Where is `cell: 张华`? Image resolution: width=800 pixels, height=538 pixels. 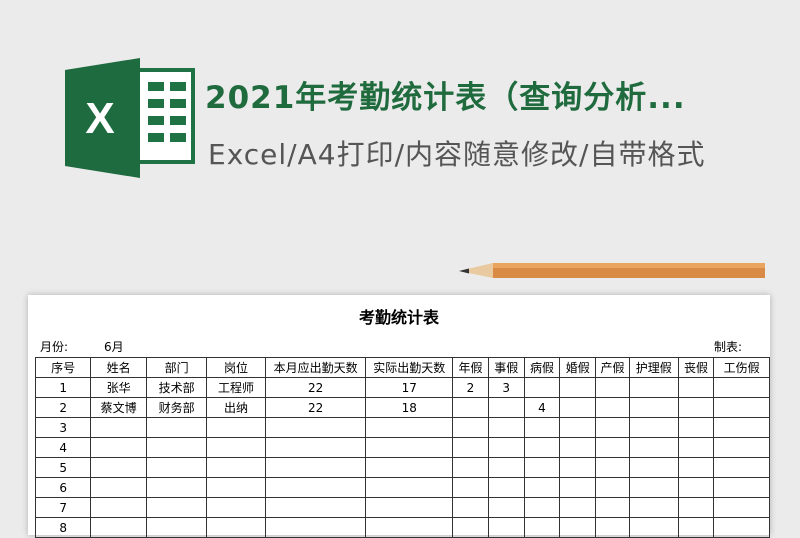
cell: 张华 is located at coordinates (118, 387).